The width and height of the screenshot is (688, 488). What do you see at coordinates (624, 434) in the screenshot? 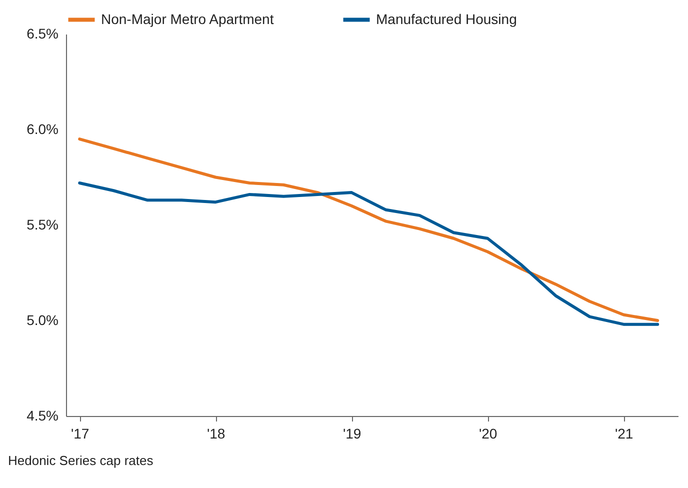
I see `x-tick-label: '21` at bounding box center [624, 434].